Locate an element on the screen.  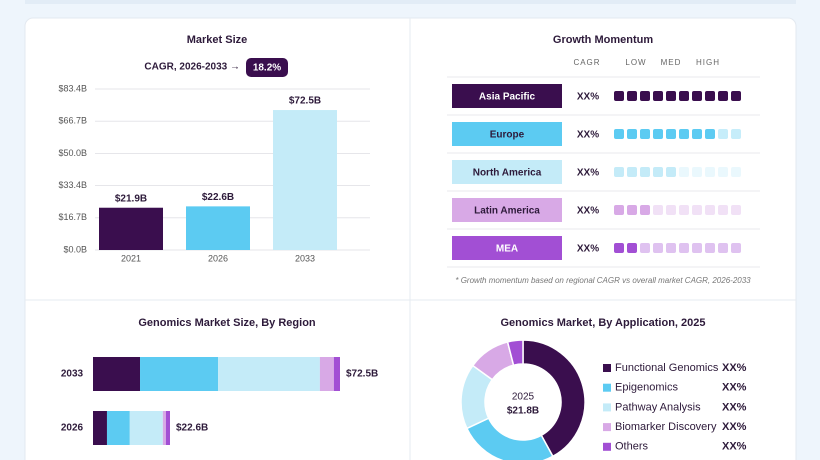
legend-label: Biomarker Discovery is located at coordinates (666, 427).